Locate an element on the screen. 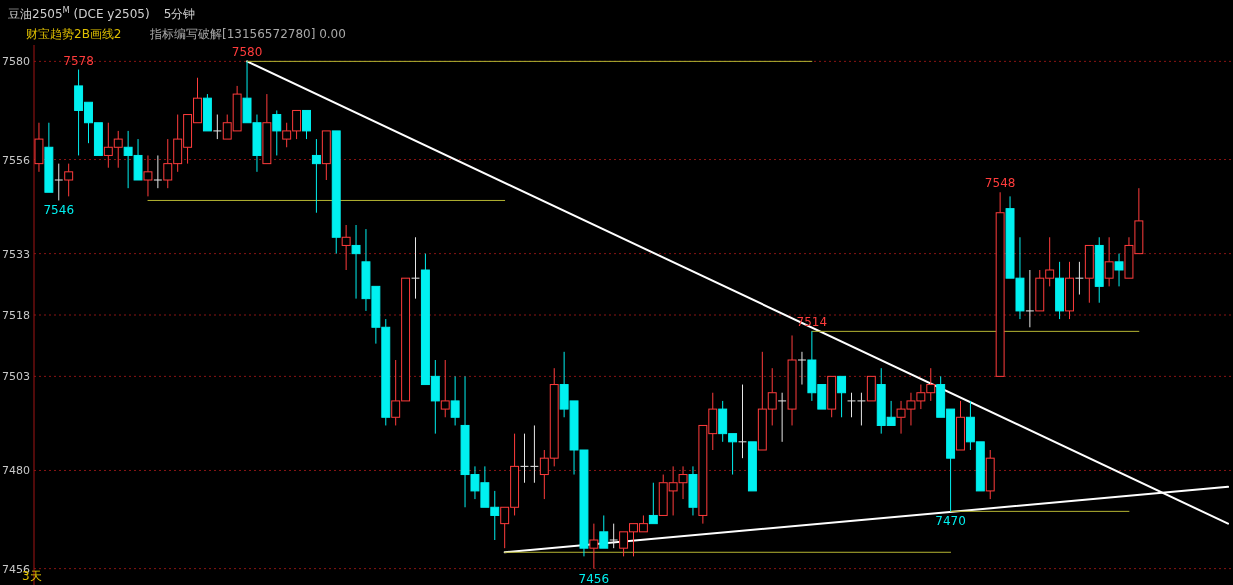 Image resolution: width=1233 pixels, height=585 pixels. chart-title: 豆油2505$^{M}$ (DCE y2505) is located at coordinates (79, 13).